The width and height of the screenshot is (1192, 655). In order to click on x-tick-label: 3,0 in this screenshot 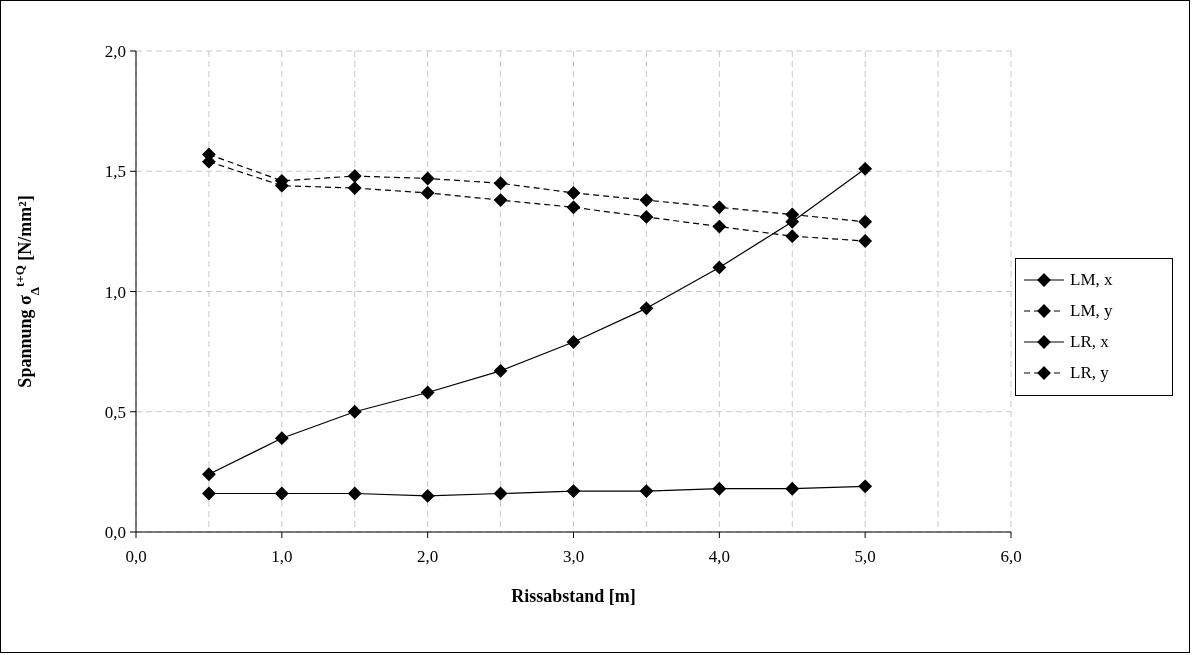, I will do `click(573, 556)`.